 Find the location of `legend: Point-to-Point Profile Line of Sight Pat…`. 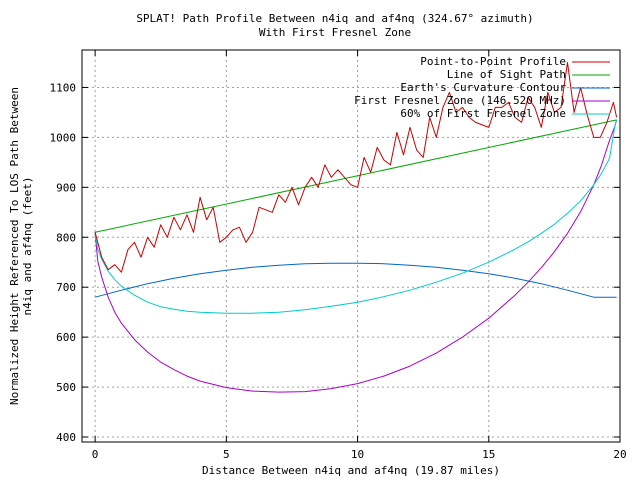

legend: Point-to-Point Profile Line of Sight Pat… is located at coordinates (482, 87).